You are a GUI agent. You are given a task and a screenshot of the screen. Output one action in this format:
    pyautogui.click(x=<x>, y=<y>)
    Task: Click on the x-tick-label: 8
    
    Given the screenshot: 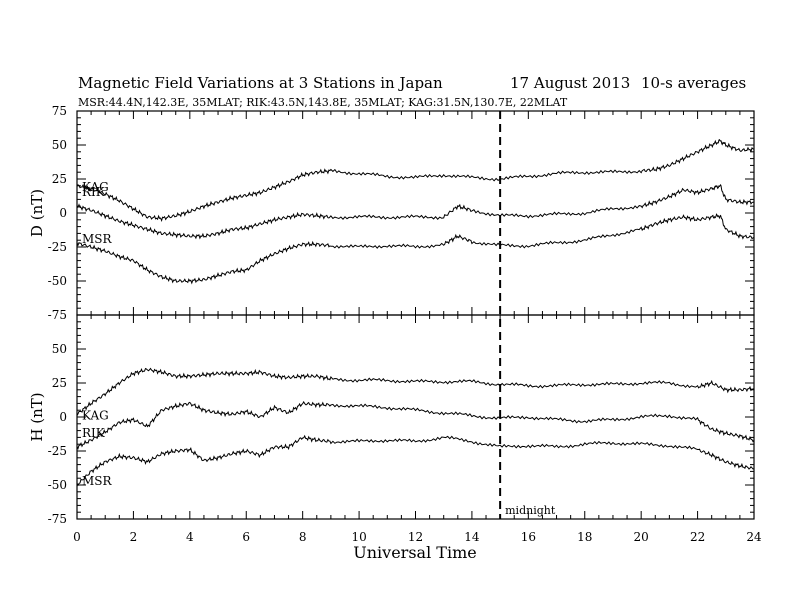 What is the action you would take?
    pyautogui.click(x=303, y=537)
    